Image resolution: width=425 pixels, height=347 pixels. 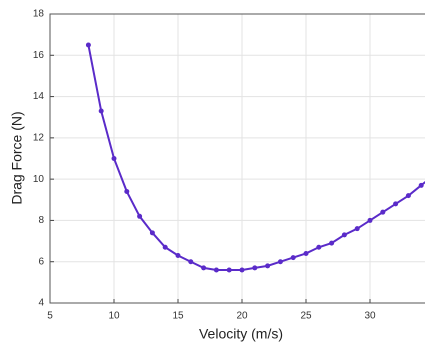 I want to click on x-tick-label: 15, so click(x=178, y=316).